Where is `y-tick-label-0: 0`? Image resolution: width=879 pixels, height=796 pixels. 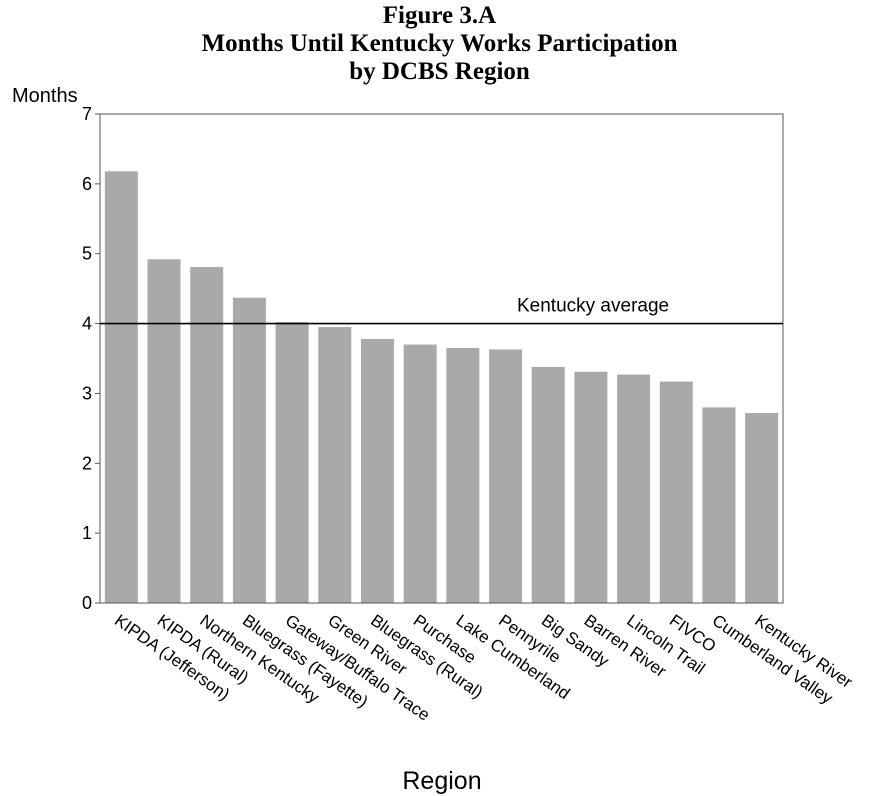 y-tick-label-0: 0 is located at coordinates (87, 603).